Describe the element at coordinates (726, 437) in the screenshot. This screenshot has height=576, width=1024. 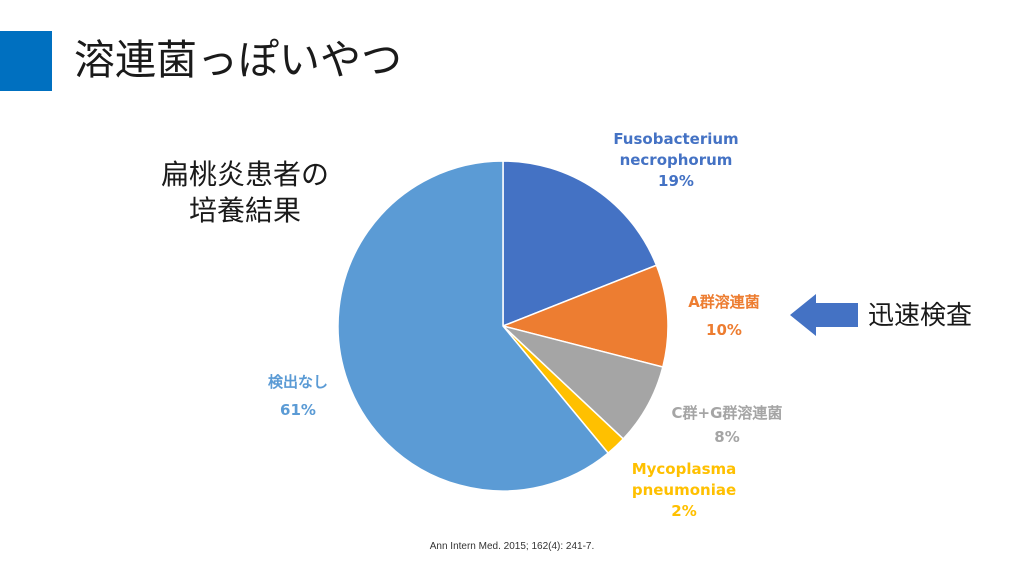
I see `data-label-pct-2: 8%` at that location.